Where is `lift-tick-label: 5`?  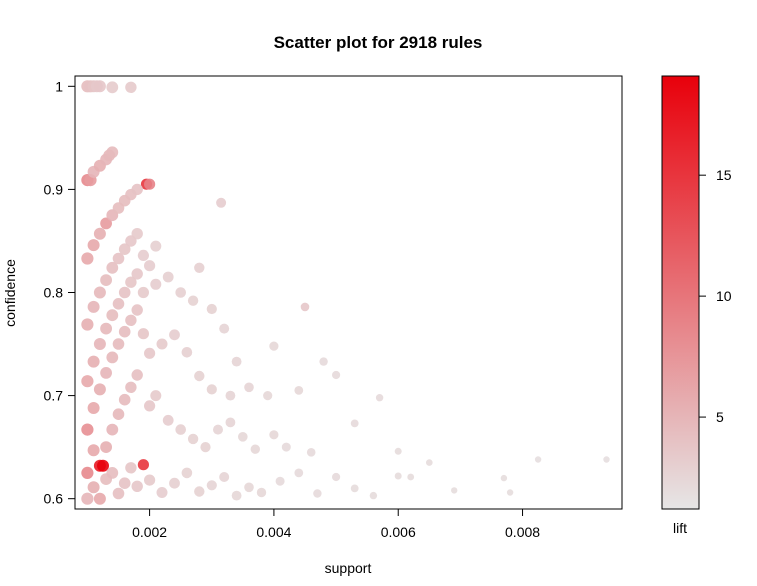
lift-tick-label: 5 is located at coordinates (720, 417).